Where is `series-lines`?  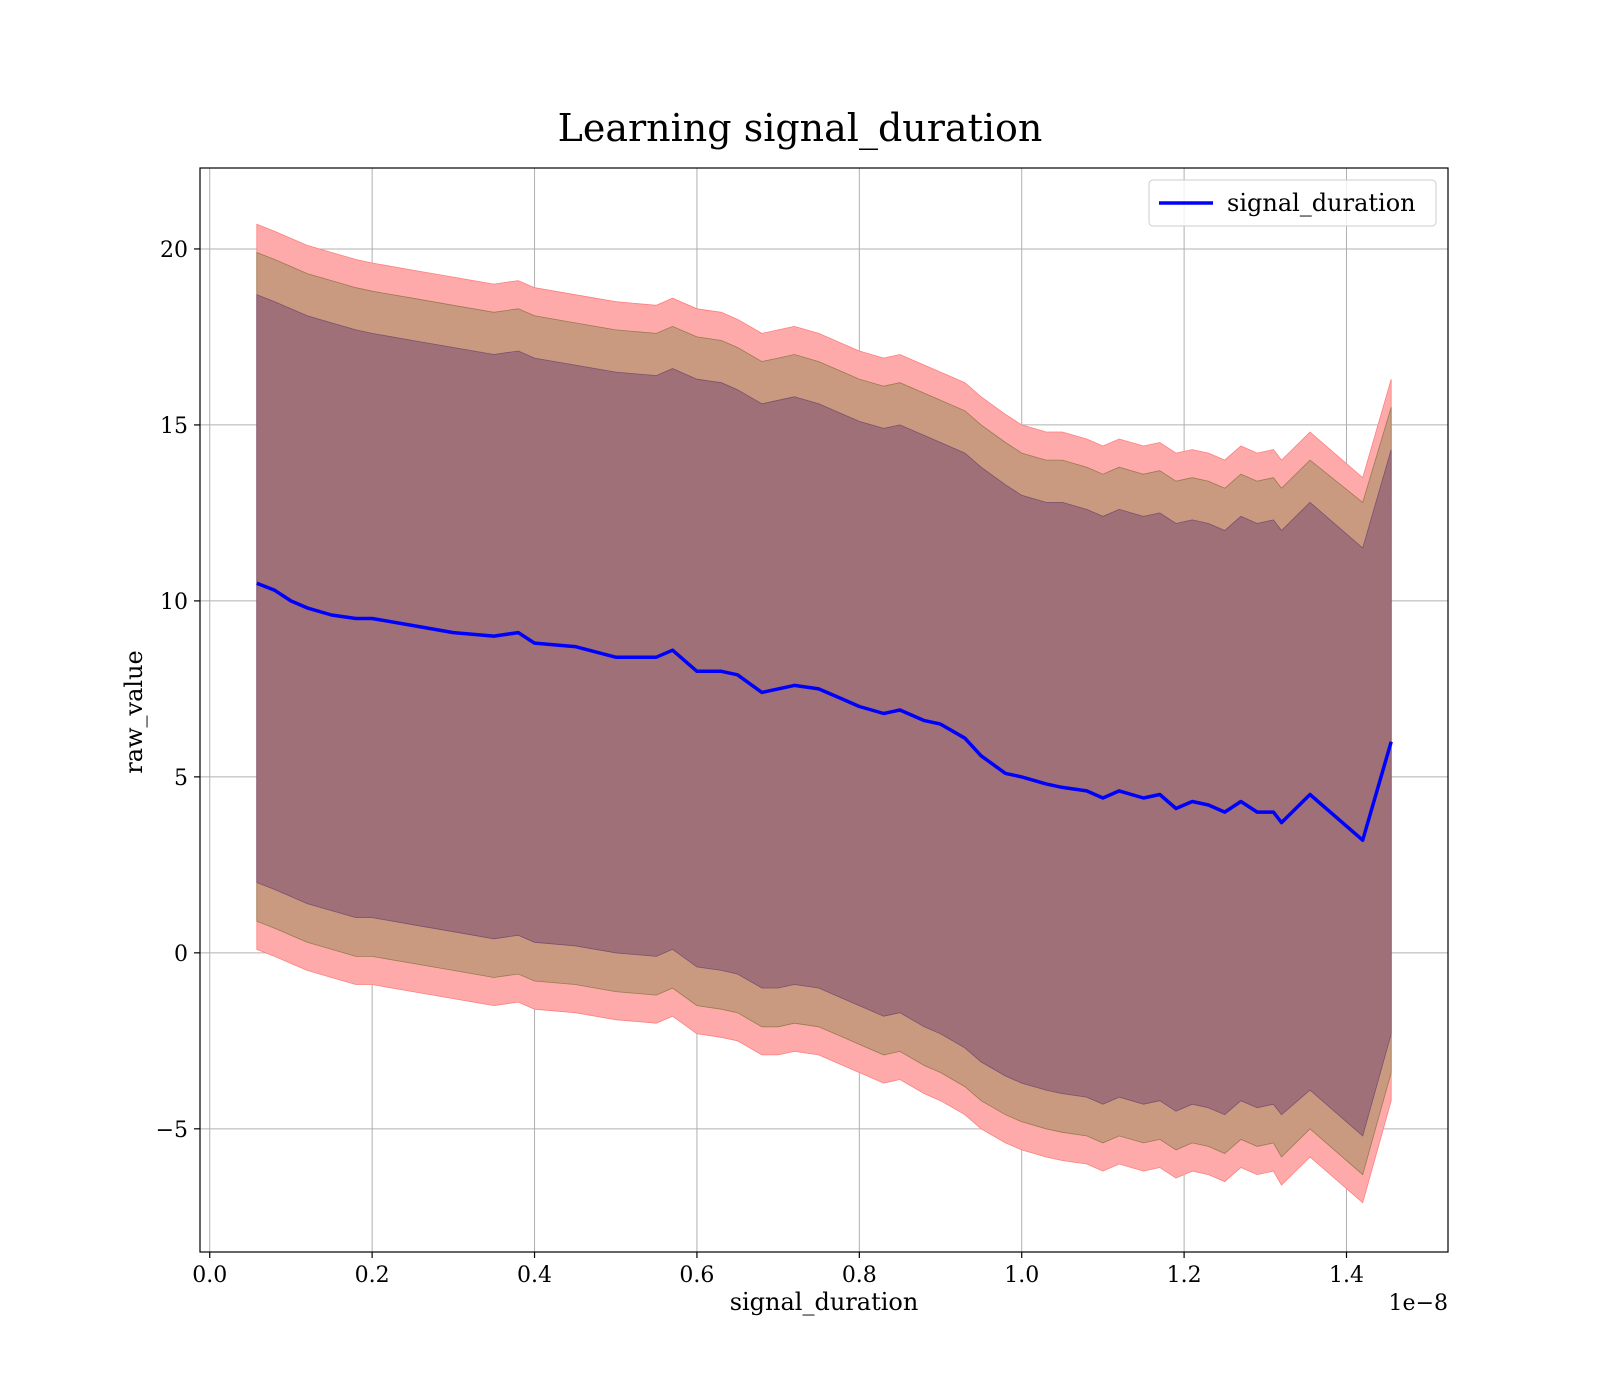
series-lines is located at coordinates (824, 711).